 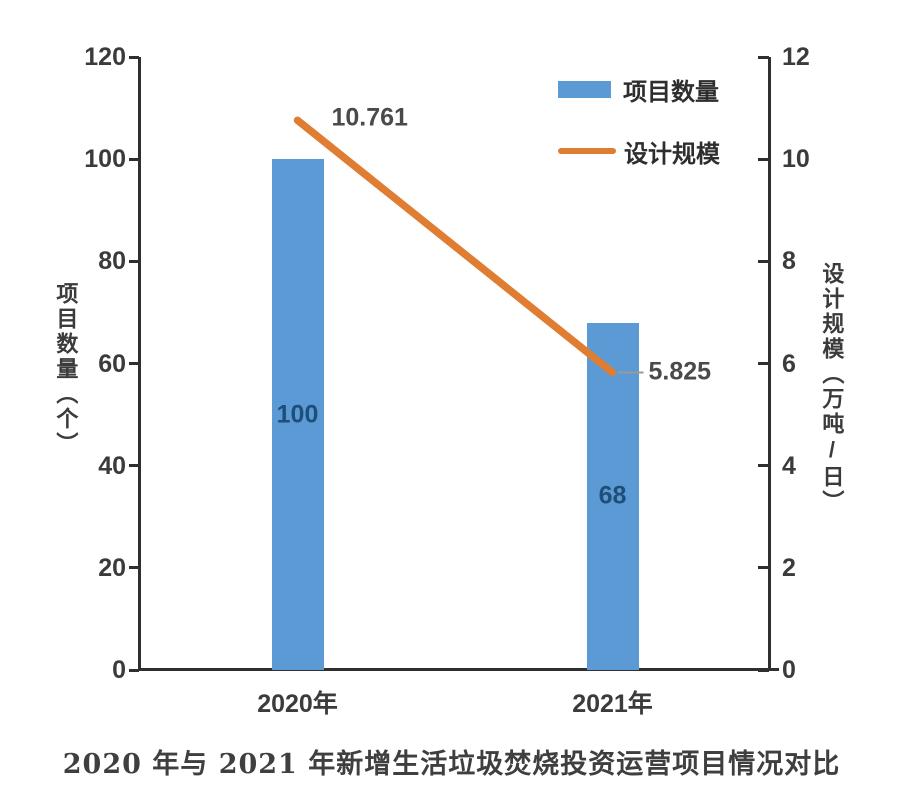 What do you see at coordinates (680, 371) in the screenshot?
I see `line-point-label: 5.825` at bounding box center [680, 371].